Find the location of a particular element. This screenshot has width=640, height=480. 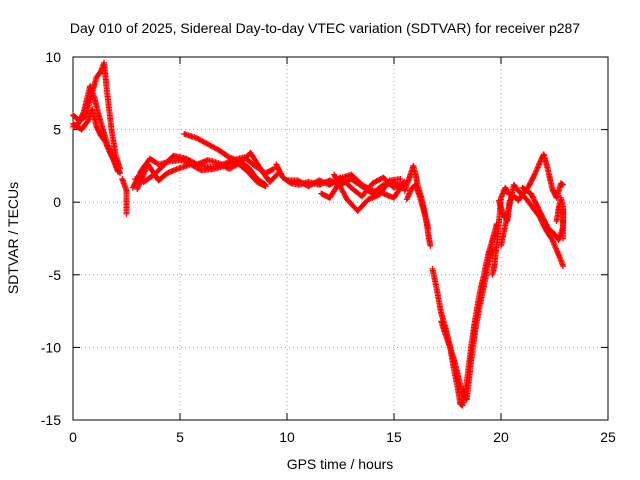

y-tick-label: 5 is located at coordinates (57, 130).